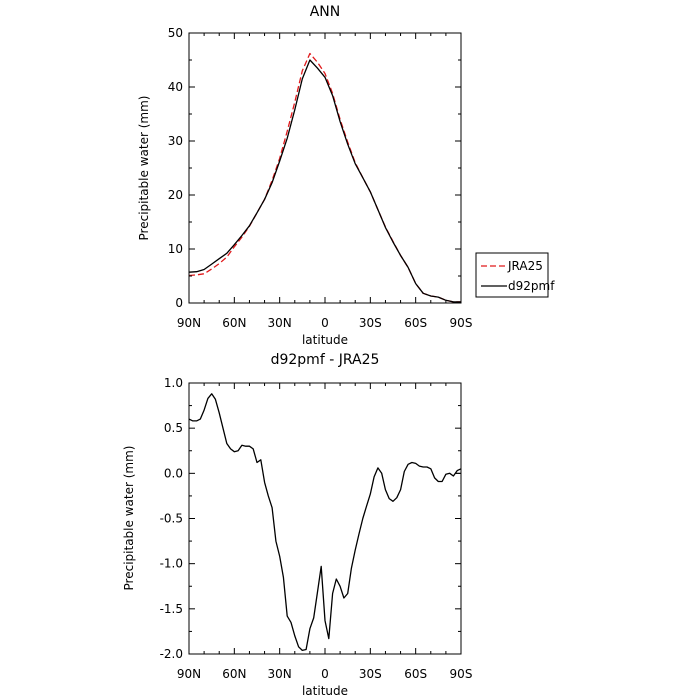 The image size is (700, 700). I want to click on top-x-tick-label: 90S, so click(461, 323).